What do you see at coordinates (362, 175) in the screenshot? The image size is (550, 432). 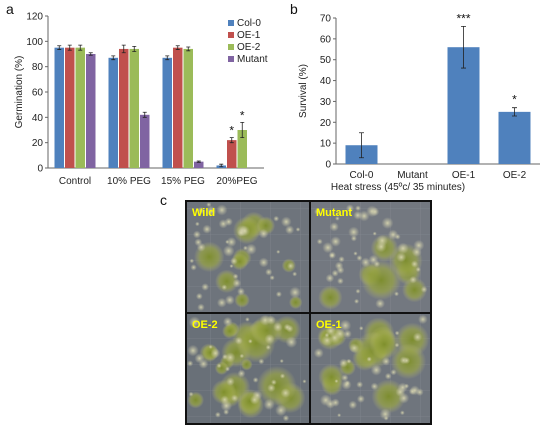 I see `x-tick-label-col-0: Col-0` at bounding box center [362, 175].